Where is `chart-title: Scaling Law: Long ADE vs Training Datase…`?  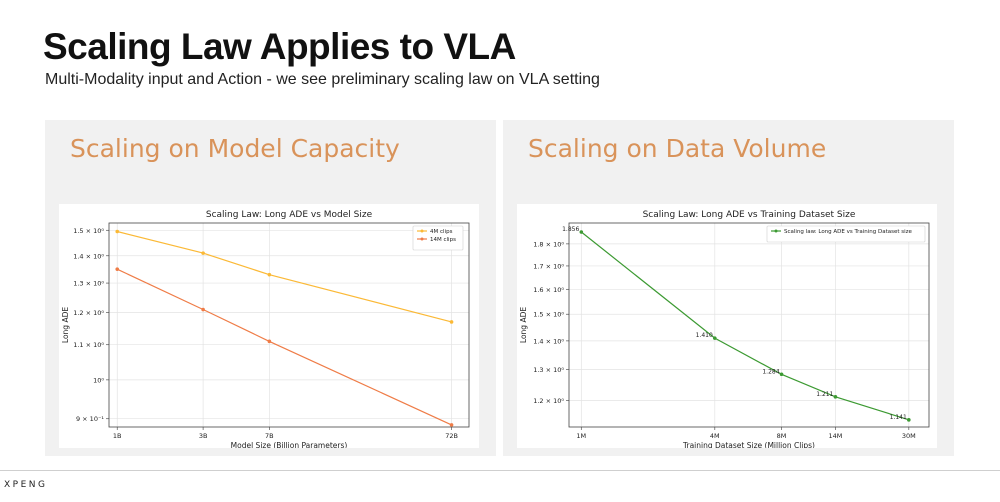
chart-title: Scaling Law: Long ADE vs Training Datase… is located at coordinates (749, 215).